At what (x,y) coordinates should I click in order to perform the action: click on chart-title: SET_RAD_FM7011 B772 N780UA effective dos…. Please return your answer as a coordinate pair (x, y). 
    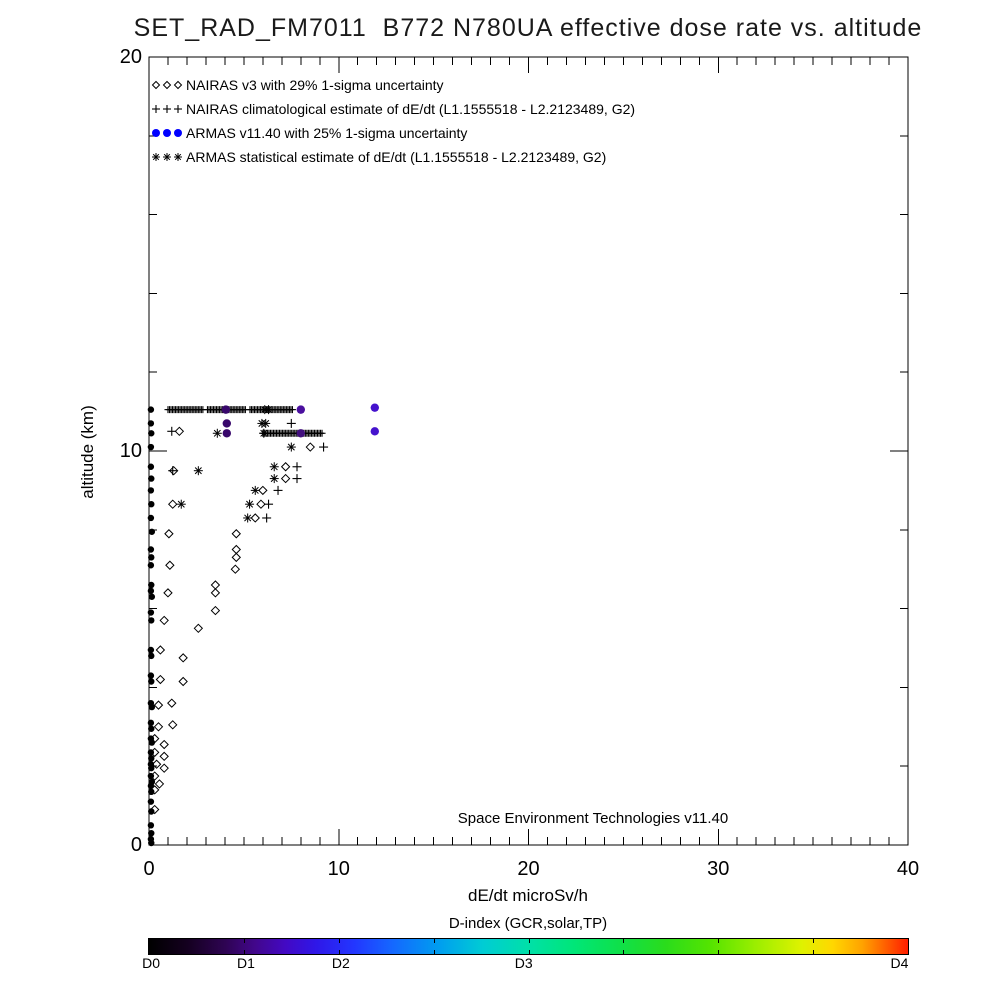
    Looking at the image, I should click on (528, 28).